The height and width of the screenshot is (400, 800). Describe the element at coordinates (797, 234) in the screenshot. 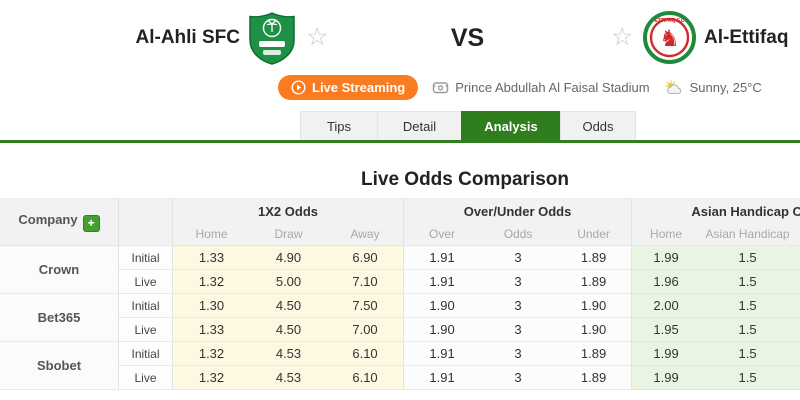

I see `col-header-clipped` at that location.